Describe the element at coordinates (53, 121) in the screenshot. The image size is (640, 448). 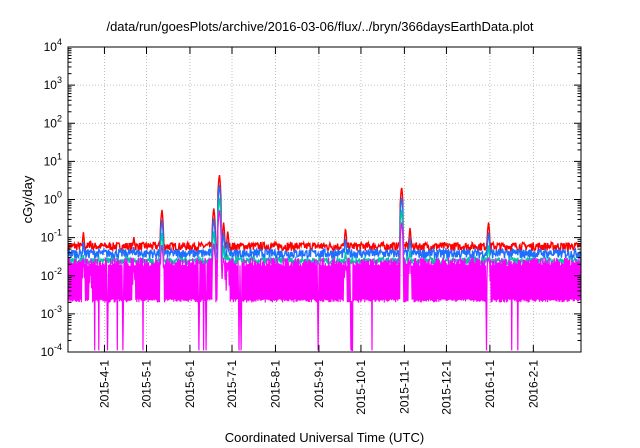
I see `y-tick-label: 10²` at that location.